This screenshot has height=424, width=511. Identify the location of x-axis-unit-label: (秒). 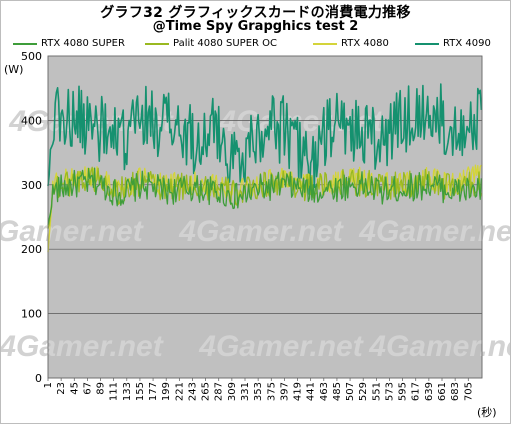
(487, 412).